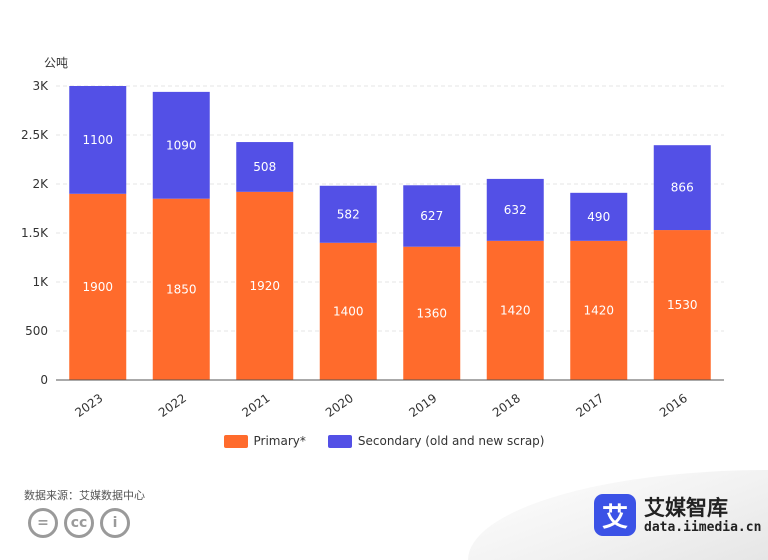  I want to click on y-unit-label: 公吨, so click(56, 63).